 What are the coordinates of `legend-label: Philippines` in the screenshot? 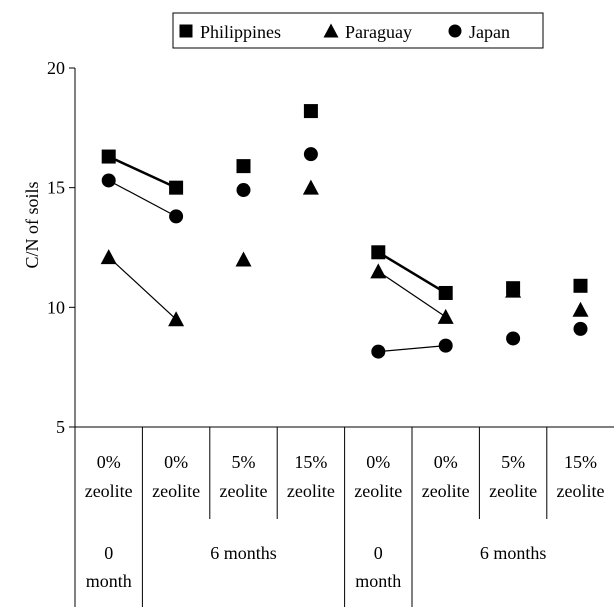 It's located at (240, 32).